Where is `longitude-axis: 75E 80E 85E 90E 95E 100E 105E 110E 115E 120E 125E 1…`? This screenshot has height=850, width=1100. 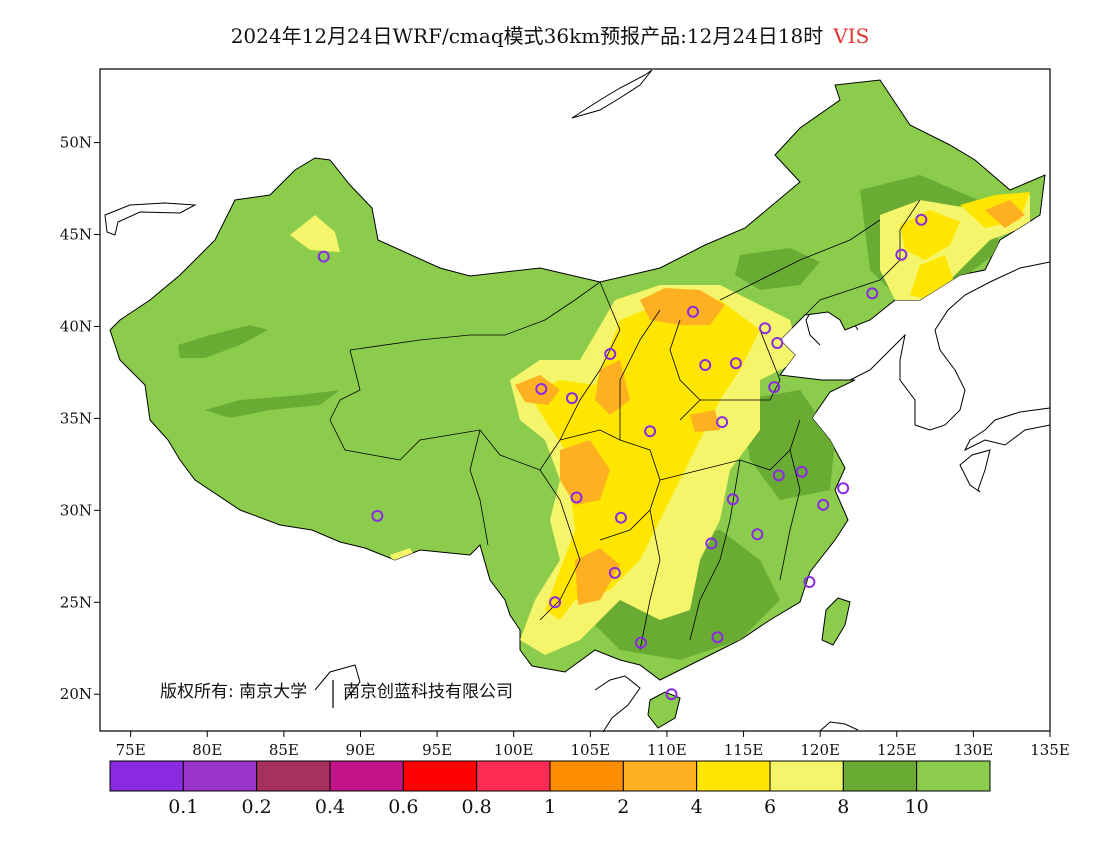
longitude-axis: 75E 80E 85E 90E 95E 100E 105E 110E 115E 120E 125E 1… is located at coordinates (593, 745).